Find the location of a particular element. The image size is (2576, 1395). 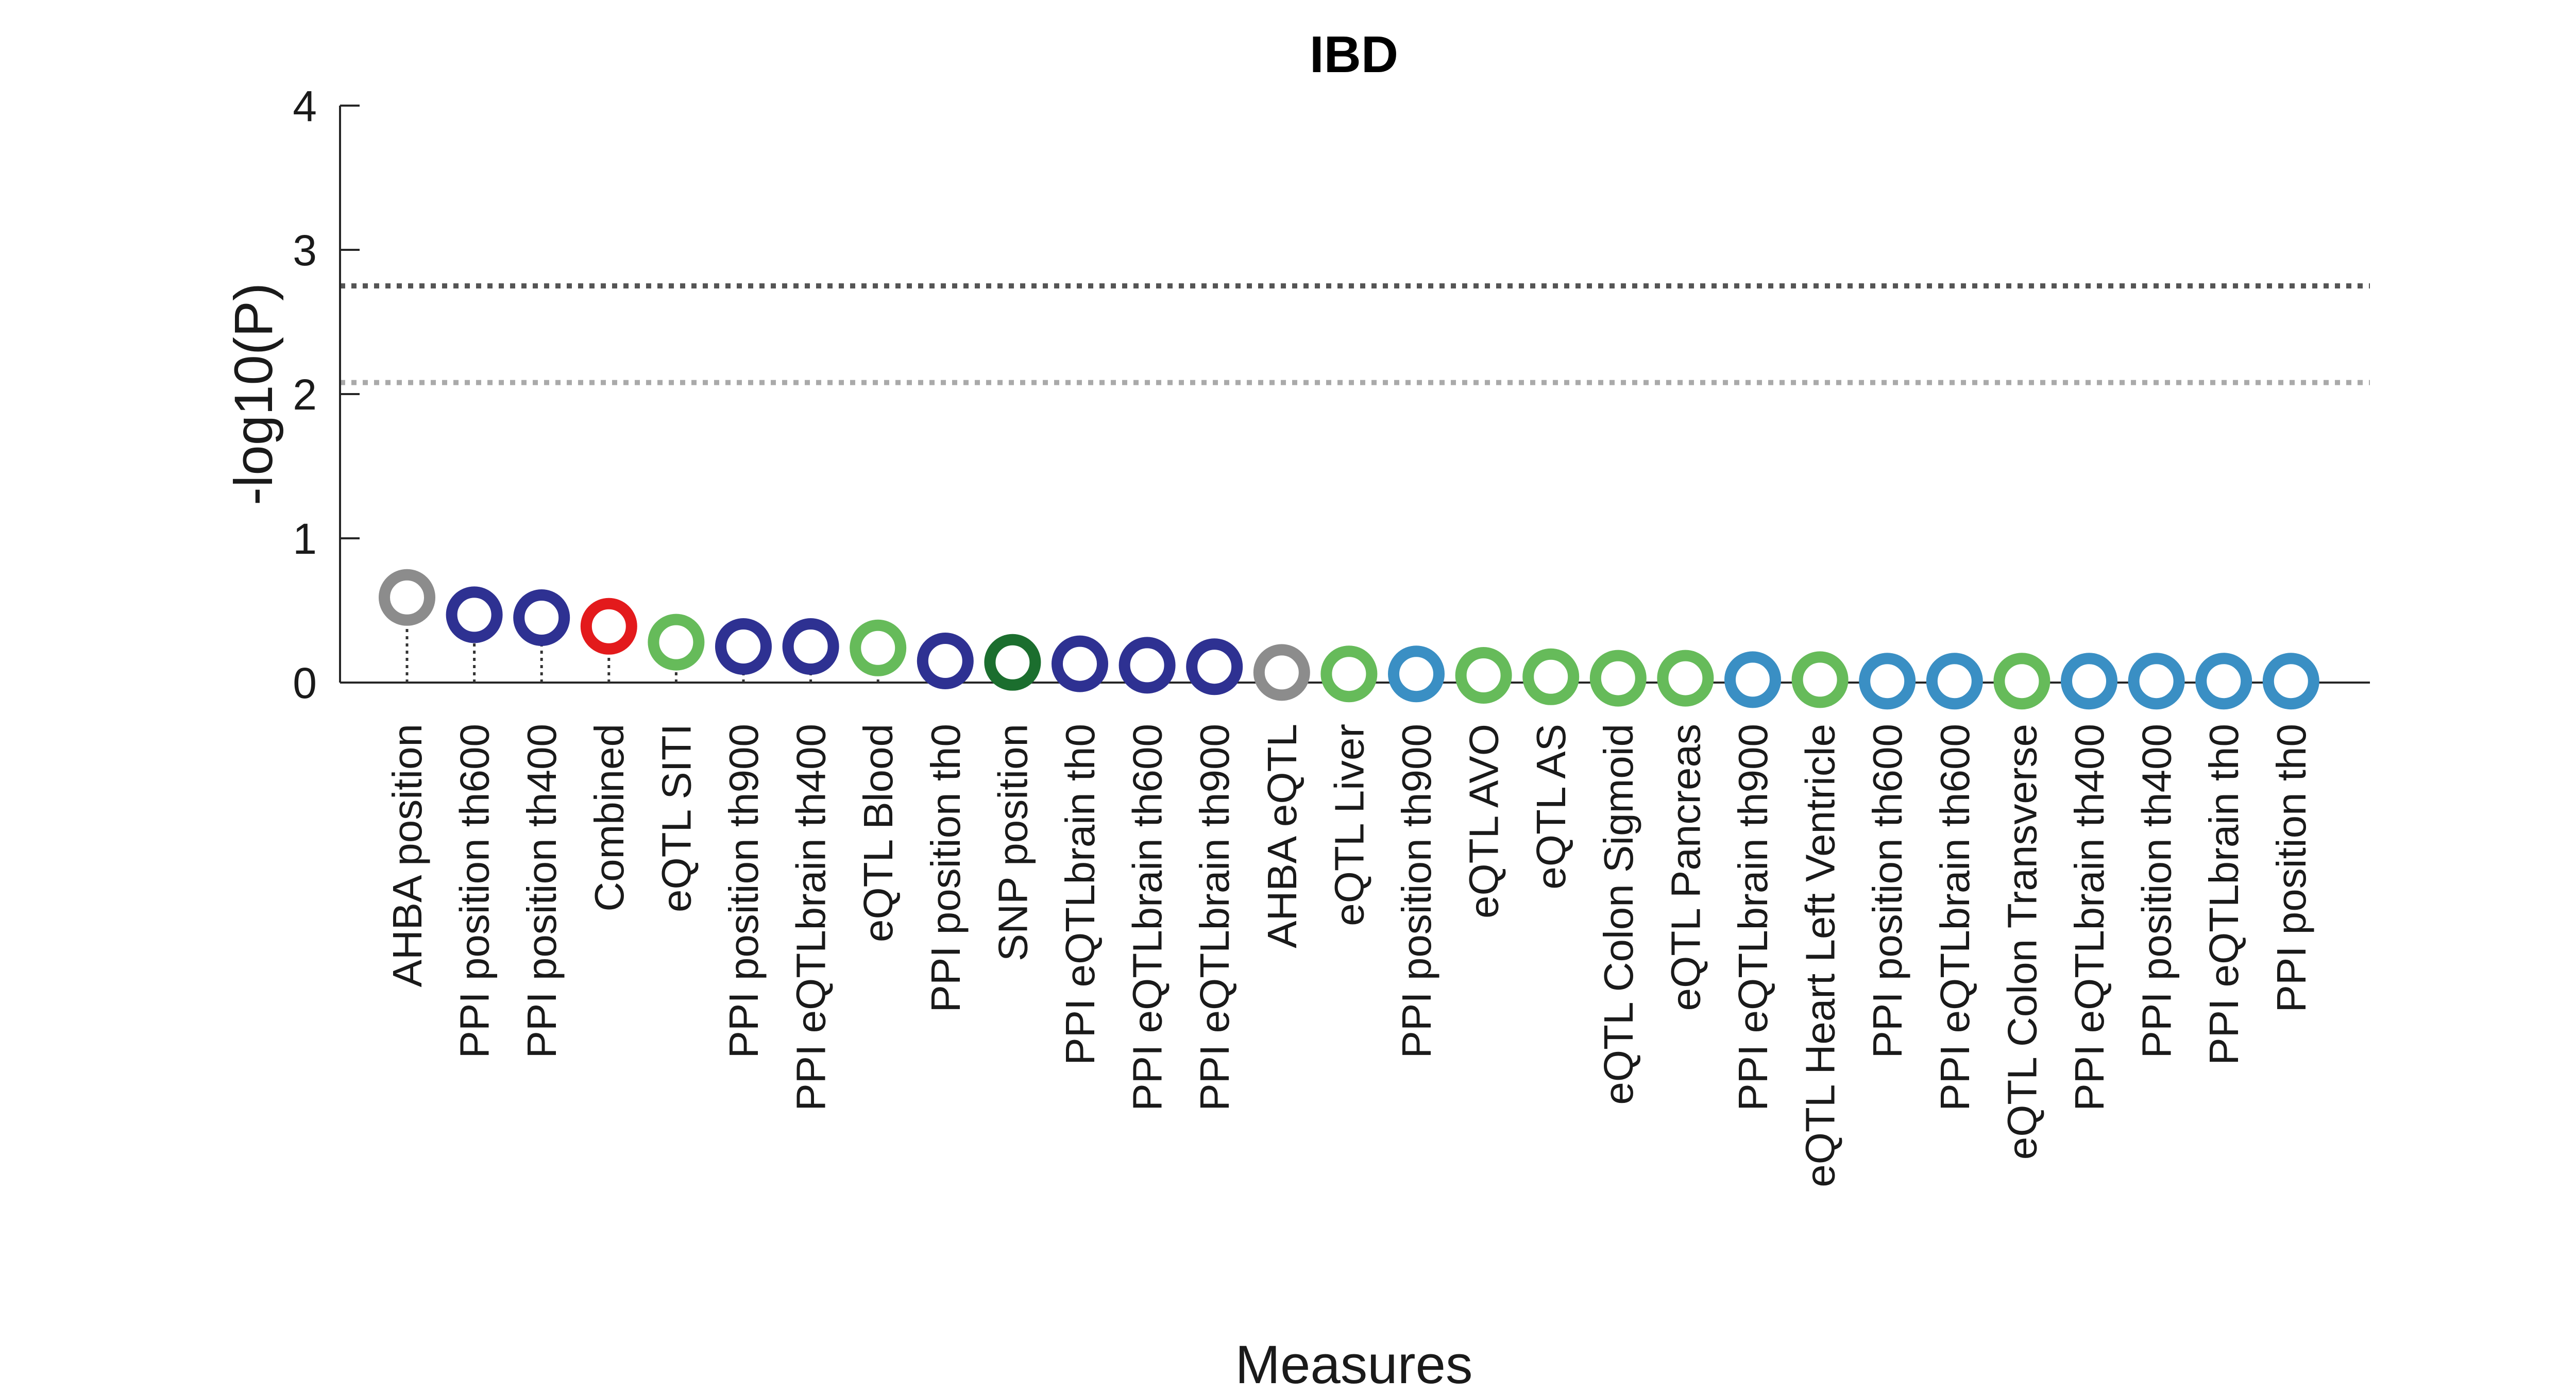

category-label: eQTL Blood is located at coordinates (878, 833).